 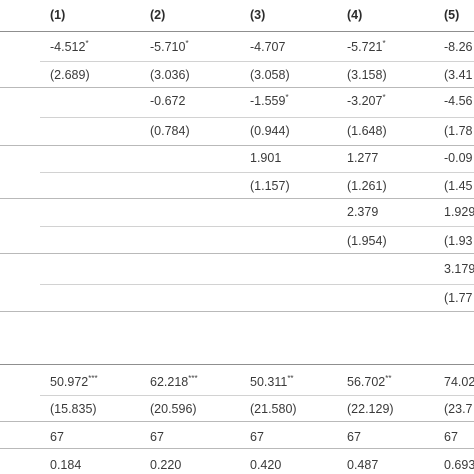 What do you see at coordinates (168, 101) in the screenshot?
I see `table-cell: -0.672` at bounding box center [168, 101].